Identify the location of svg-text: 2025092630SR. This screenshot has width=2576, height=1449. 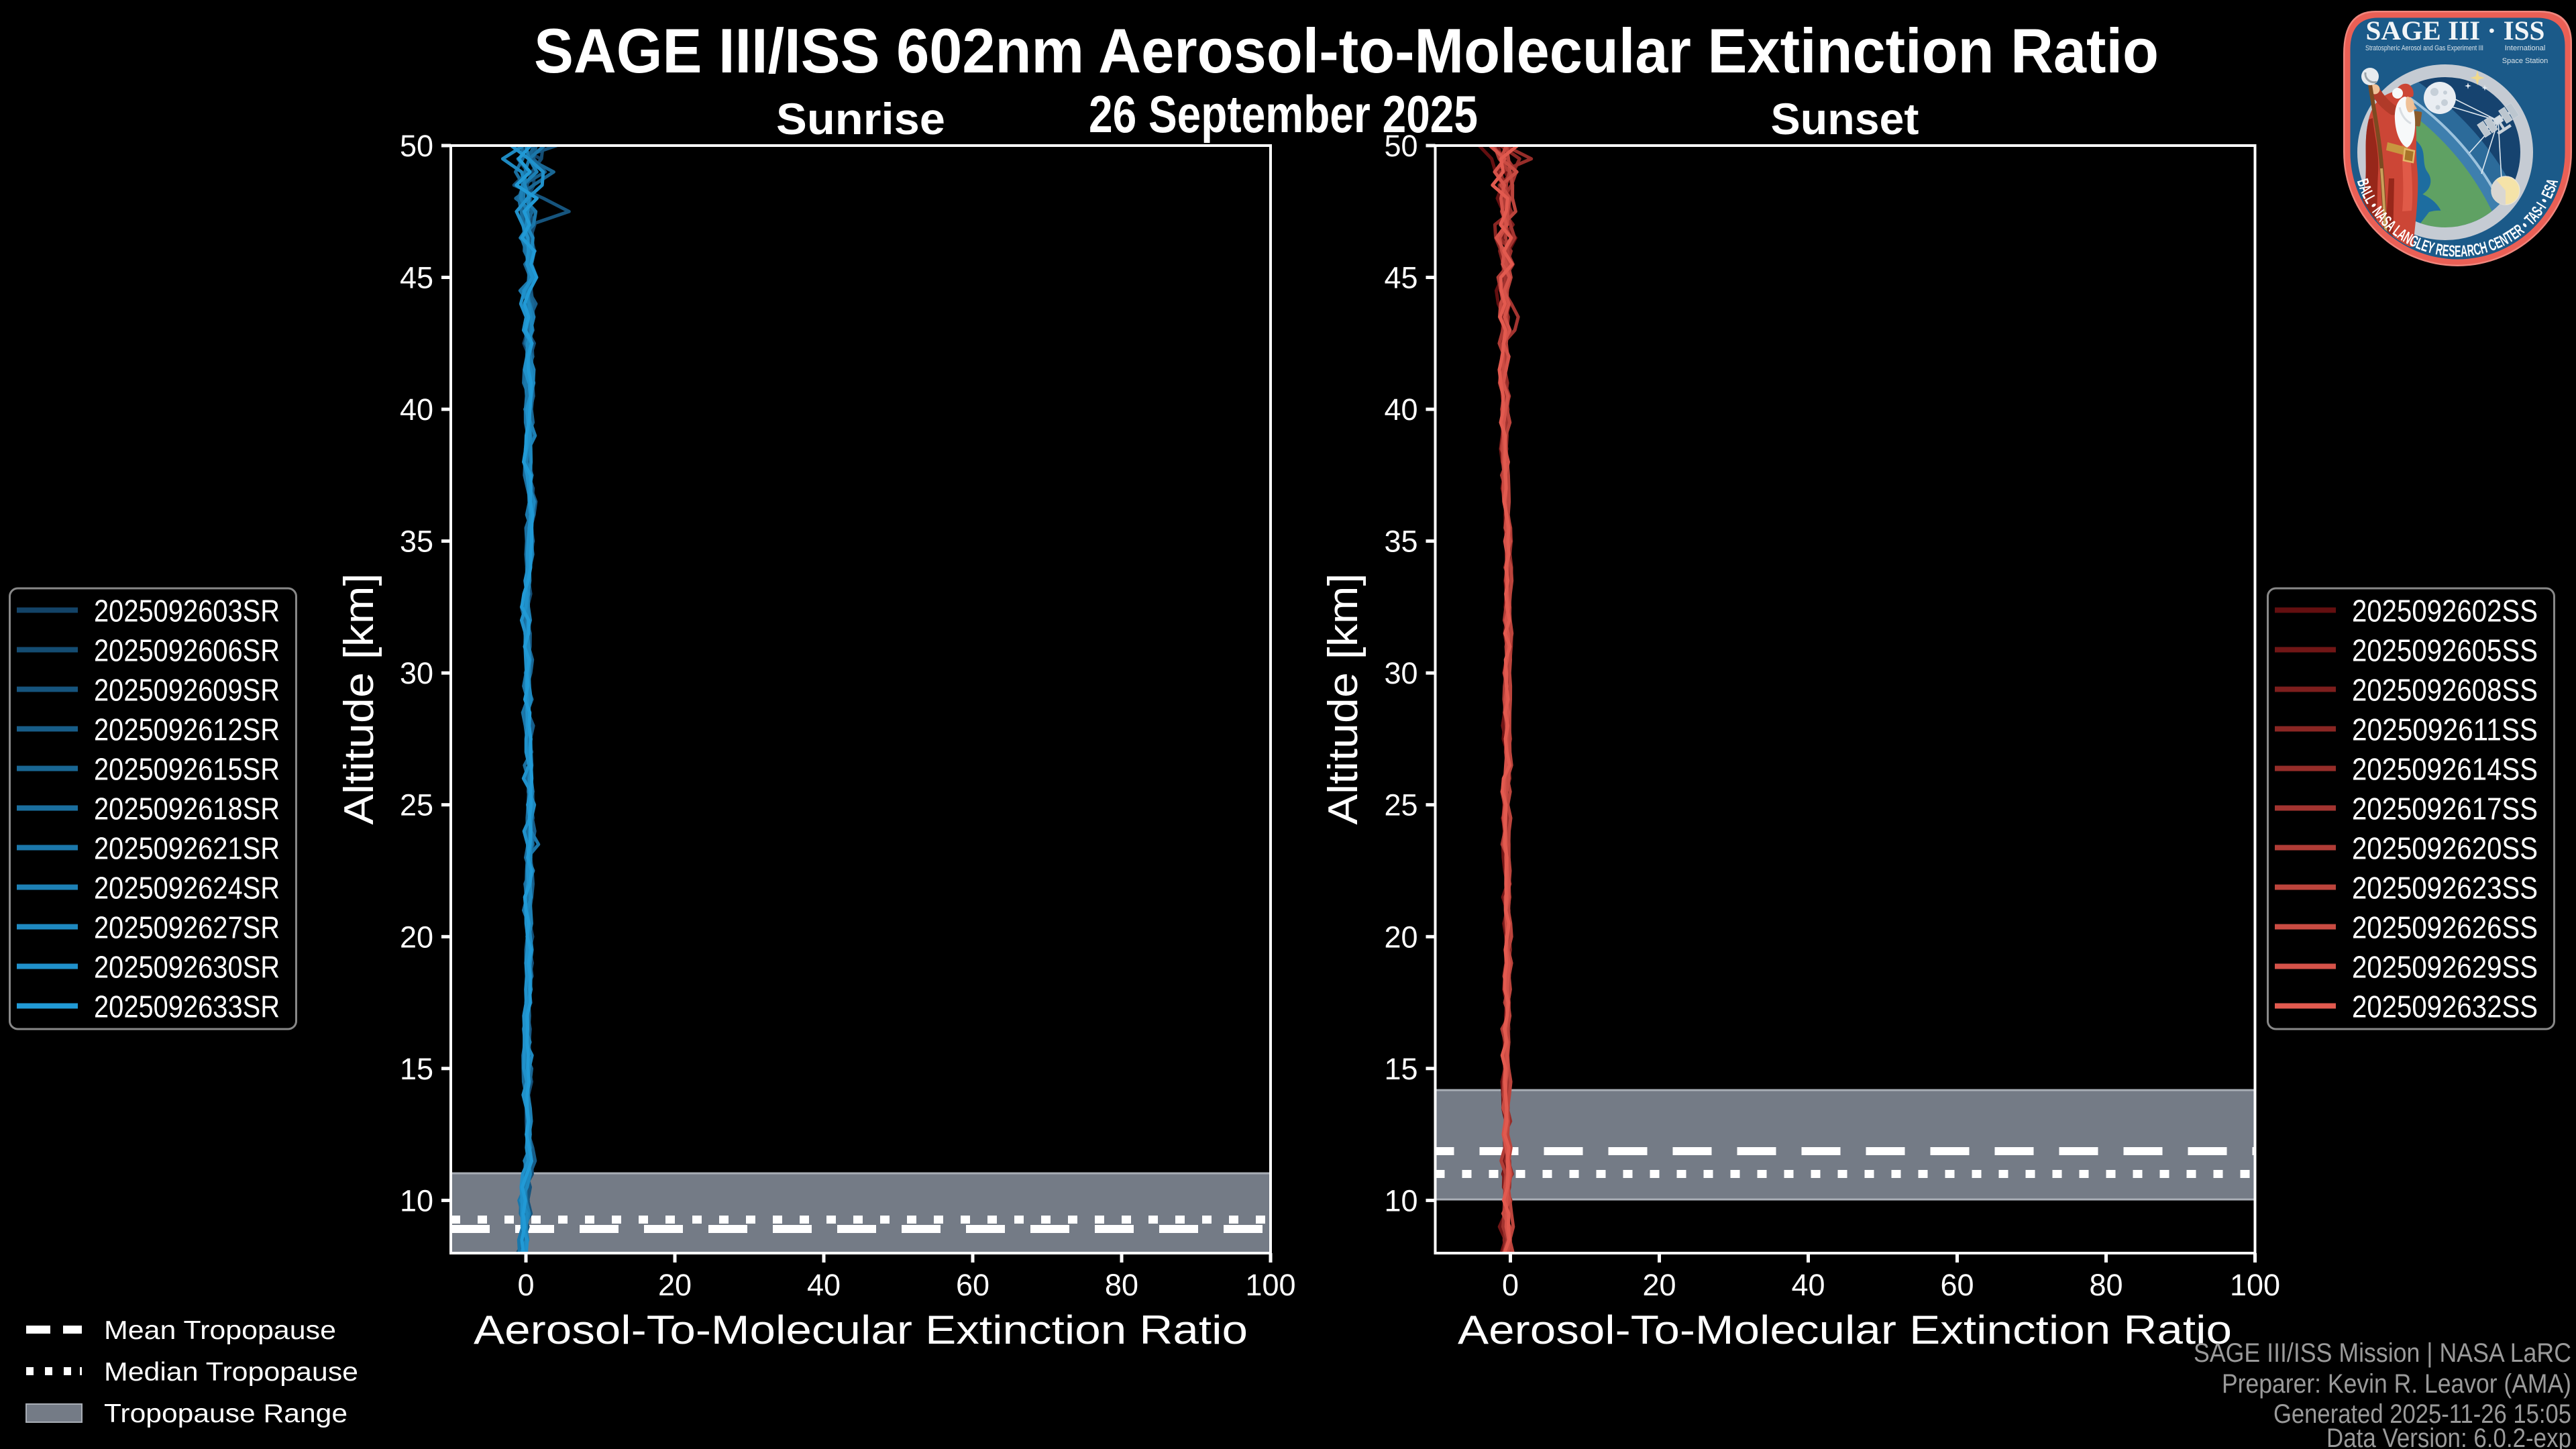
(187, 967).